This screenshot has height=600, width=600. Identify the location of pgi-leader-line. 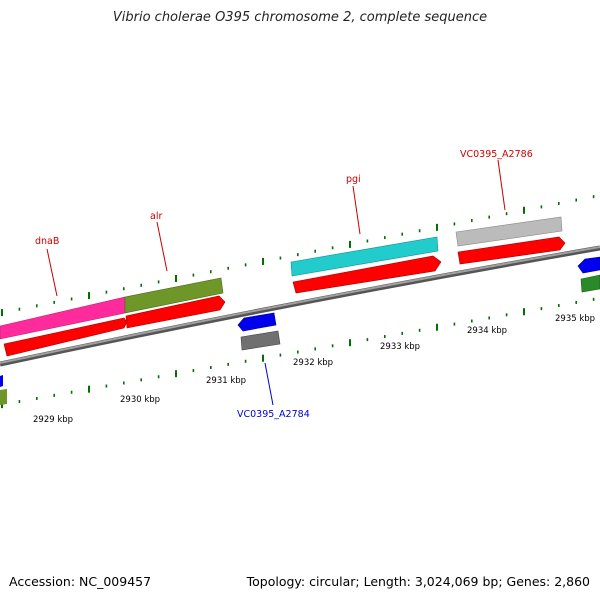
(356, 210).